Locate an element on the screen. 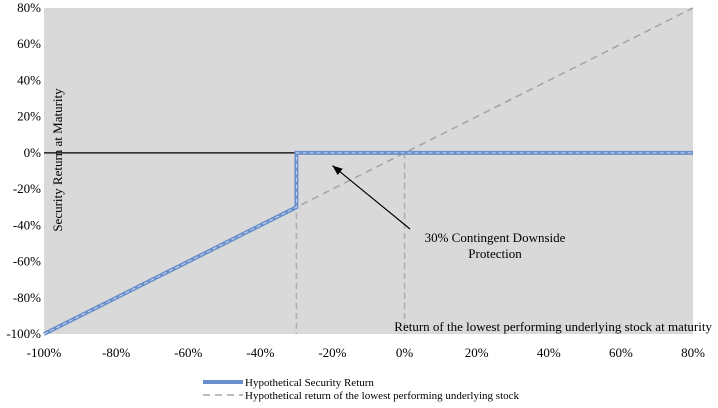  y-tick-label: 20% is located at coordinates (29, 116).